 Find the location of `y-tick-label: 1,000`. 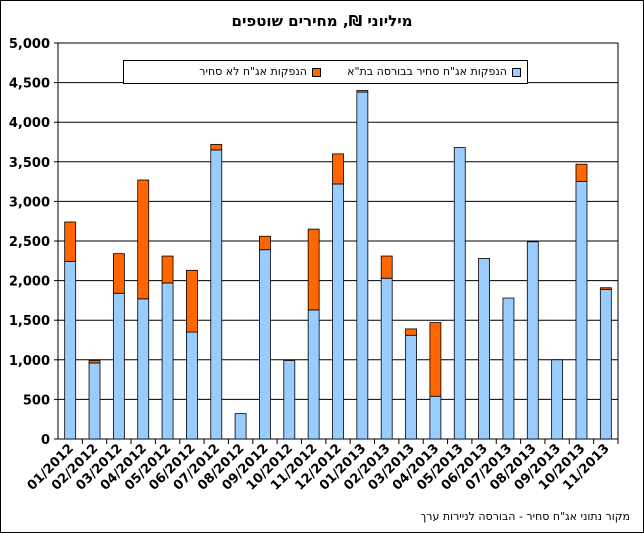

y-tick-label: 1,000 is located at coordinates (29, 361).